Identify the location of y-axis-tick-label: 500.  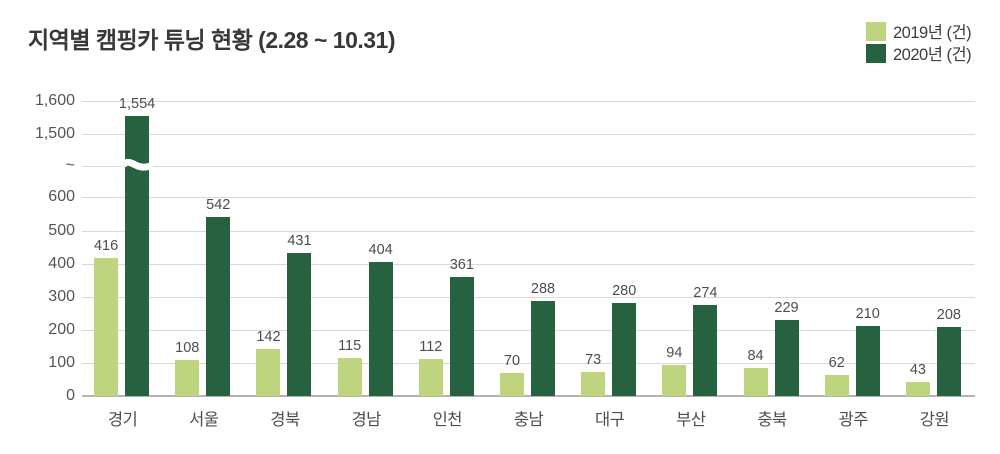
(61, 230).